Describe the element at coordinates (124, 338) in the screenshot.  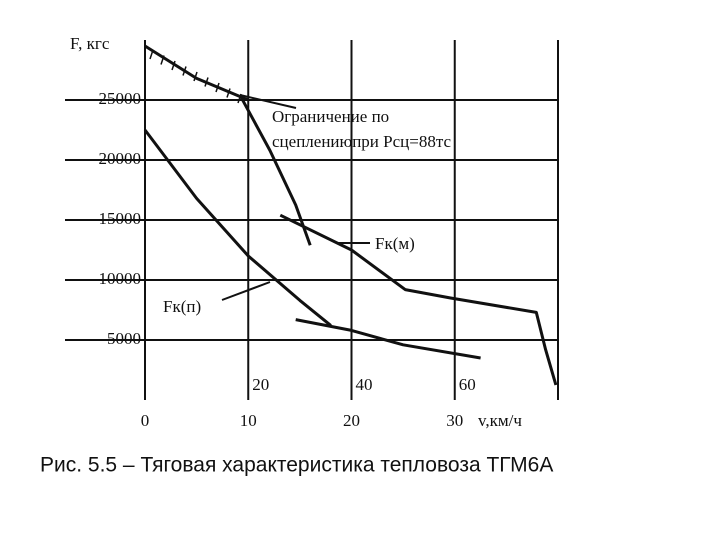
I see `y-tick-label: 5000` at that location.